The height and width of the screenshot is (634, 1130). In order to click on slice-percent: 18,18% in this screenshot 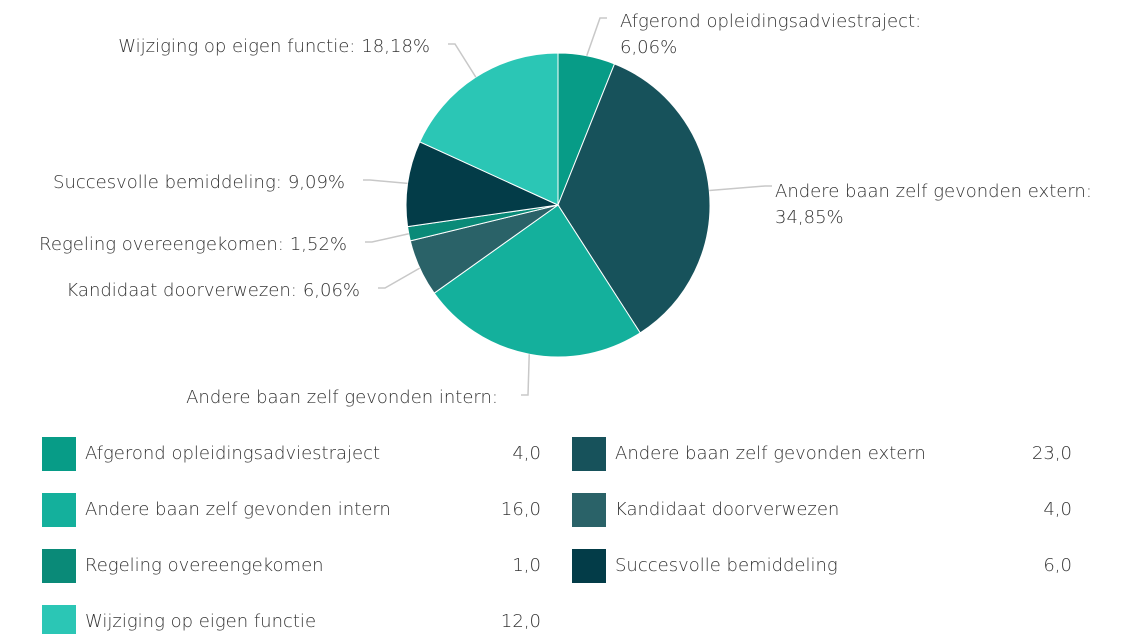, I will do `click(395, 46)`.